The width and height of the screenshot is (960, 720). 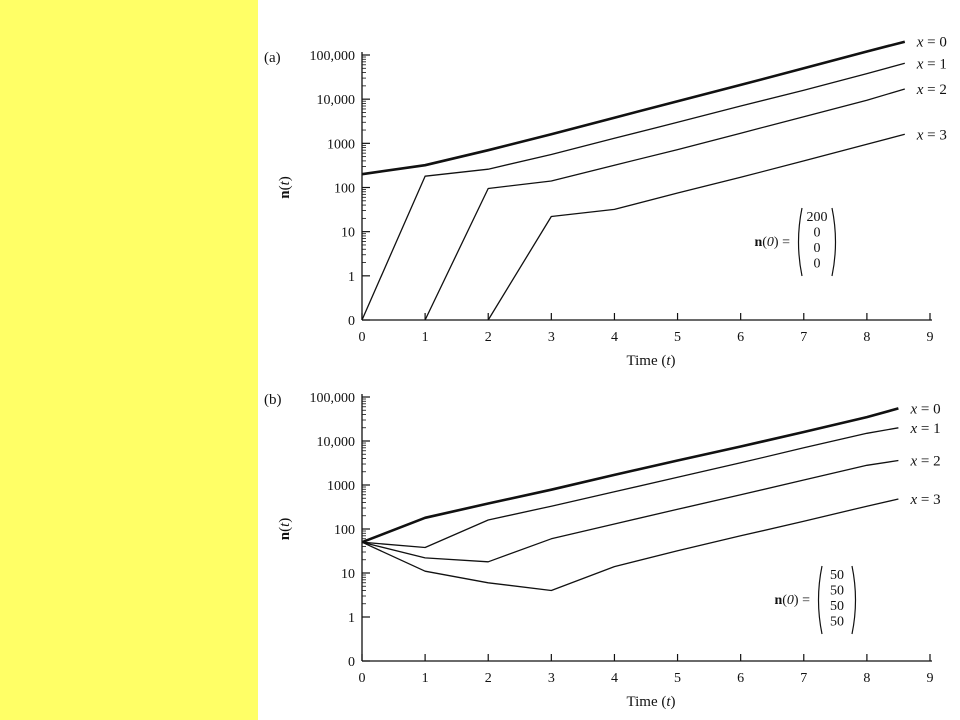 What do you see at coordinates (817, 217) in the screenshot?
I see `initial-vector-entry: 200` at bounding box center [817, 217].